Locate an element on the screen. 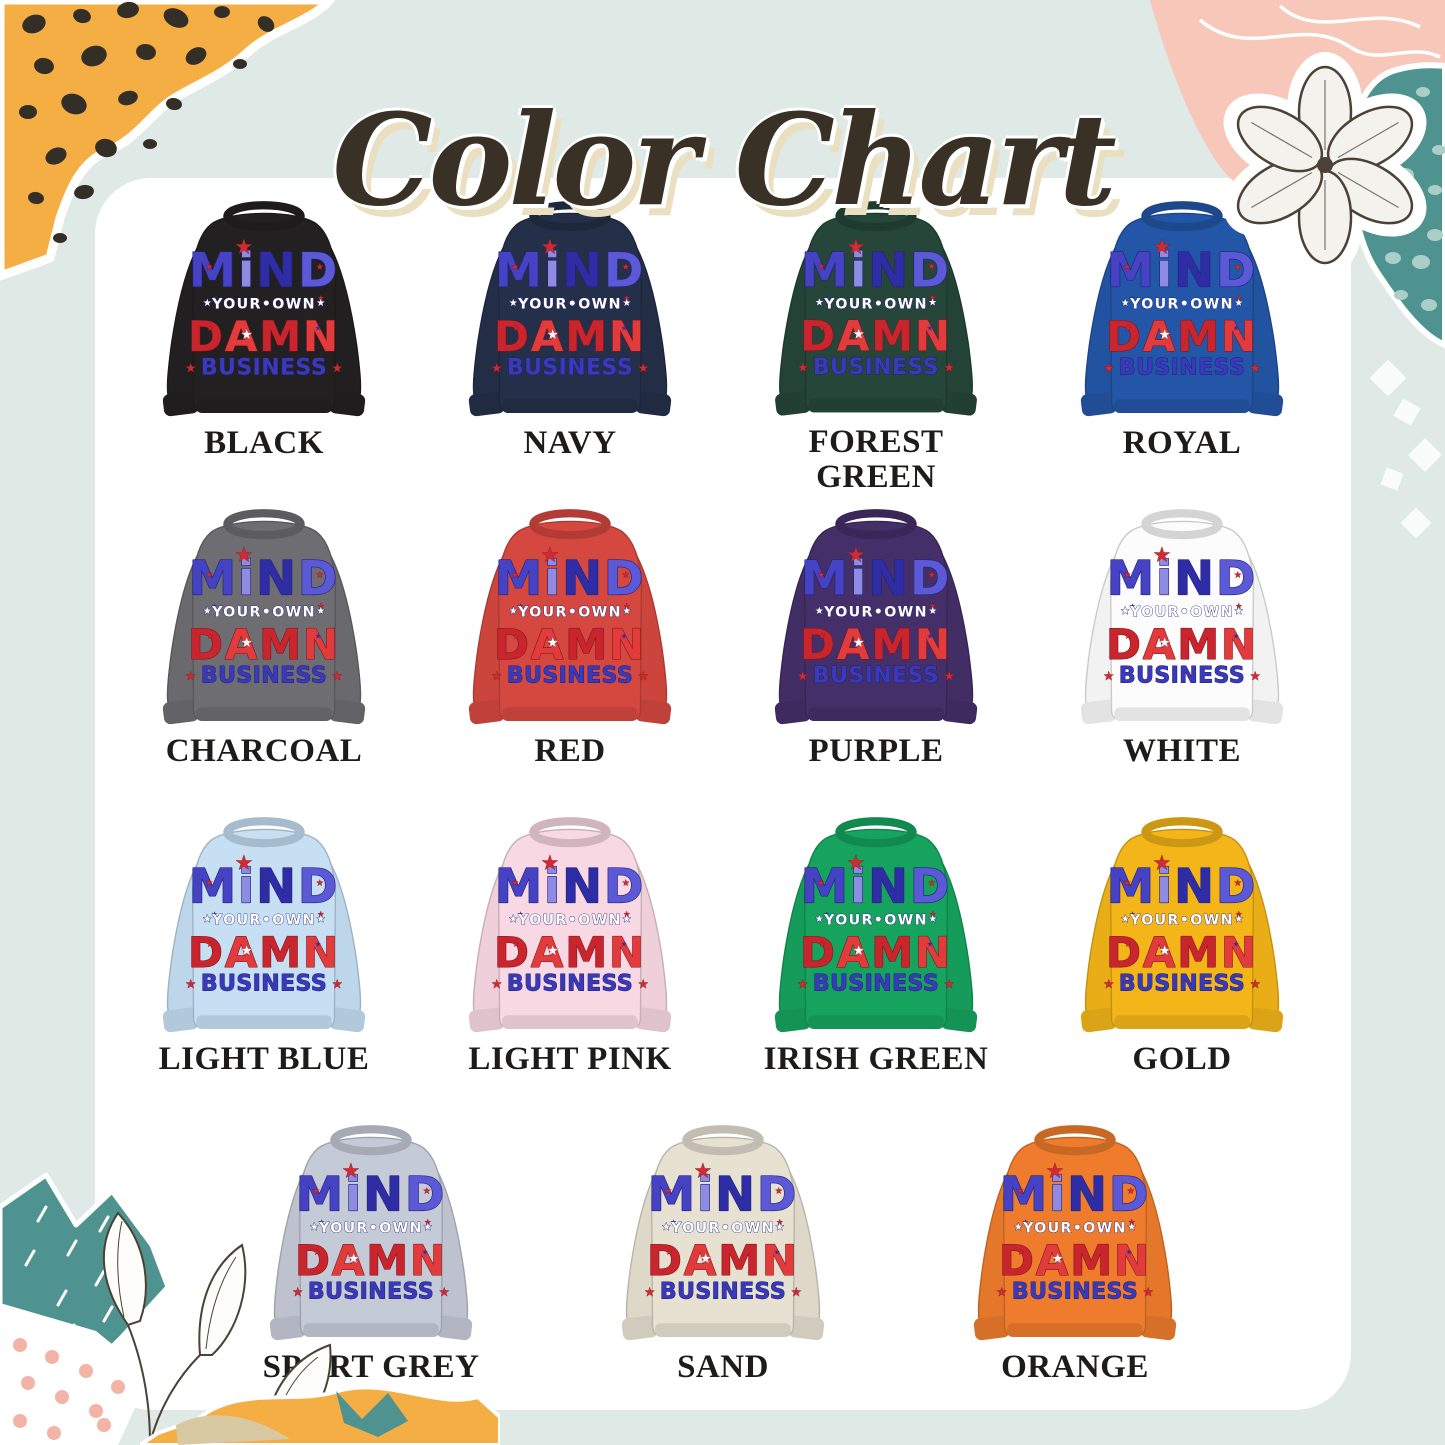  colorway-label: CHARCOAL is located at coordinates (264, 751).